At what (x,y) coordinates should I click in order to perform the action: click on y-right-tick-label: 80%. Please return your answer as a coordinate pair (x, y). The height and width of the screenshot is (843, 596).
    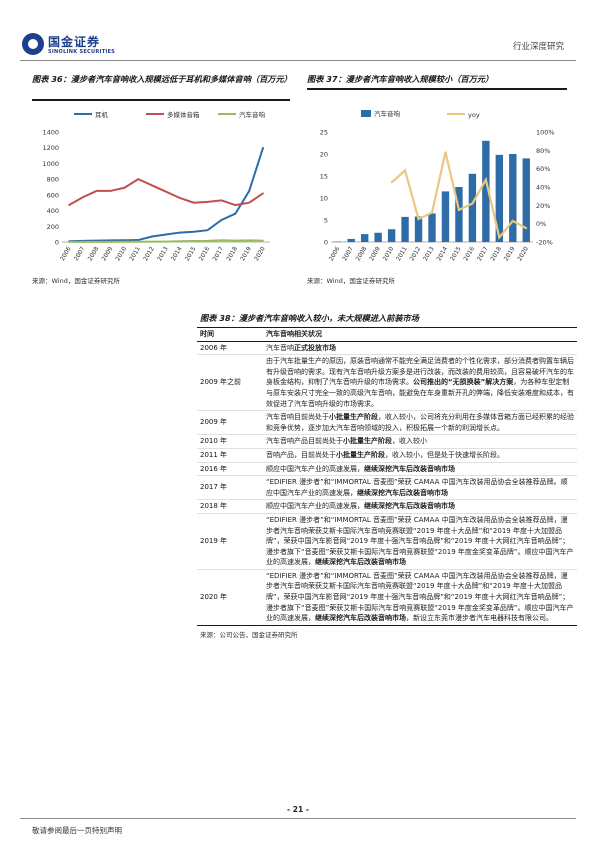
    Looking at the image, I should click on (543, 151).